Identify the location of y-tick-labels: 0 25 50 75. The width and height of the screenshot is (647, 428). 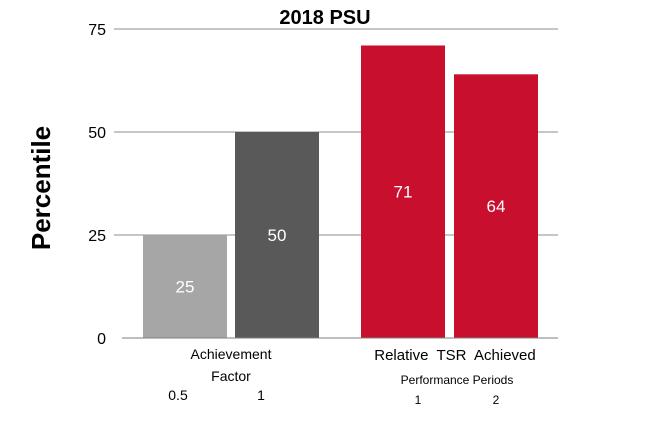
(97, 185).